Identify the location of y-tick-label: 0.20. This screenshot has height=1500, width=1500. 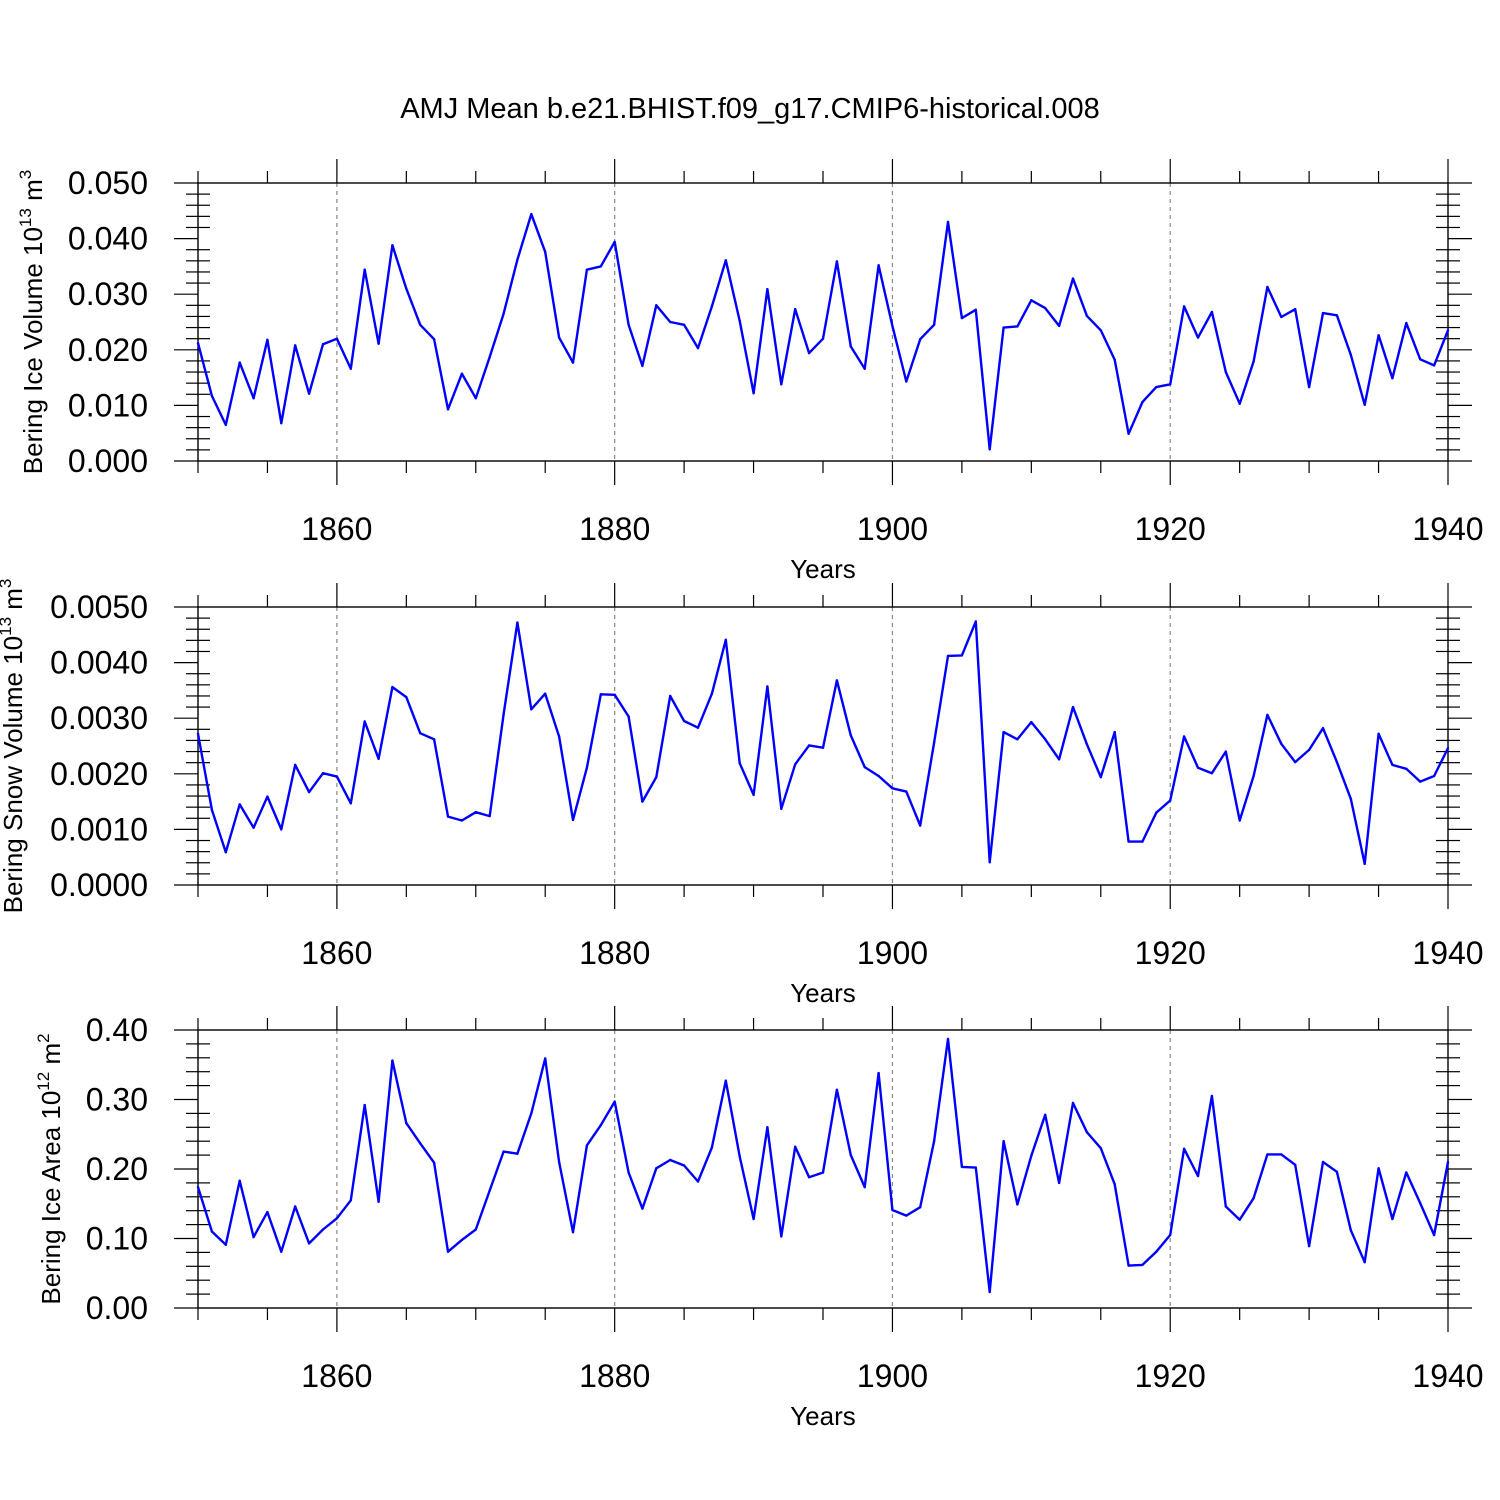
(117, 1169).